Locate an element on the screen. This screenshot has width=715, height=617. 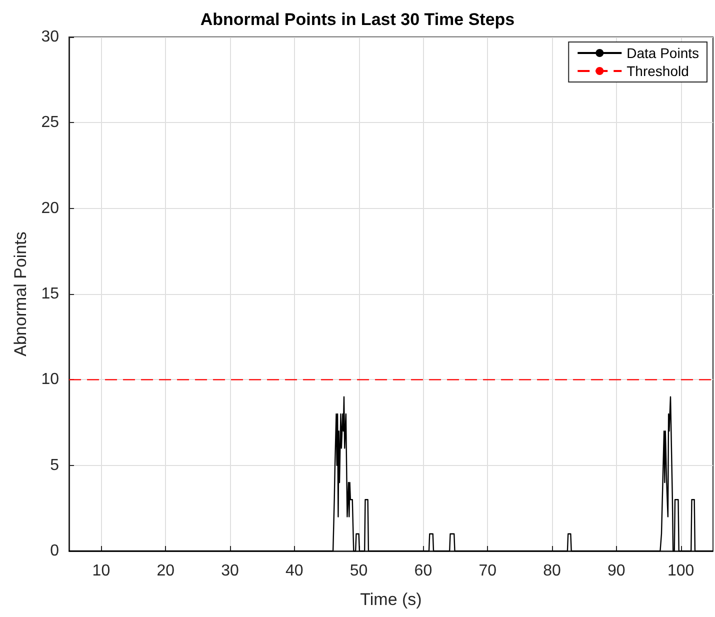
y-tick-label: 5 is located at coordinates (55, 465).